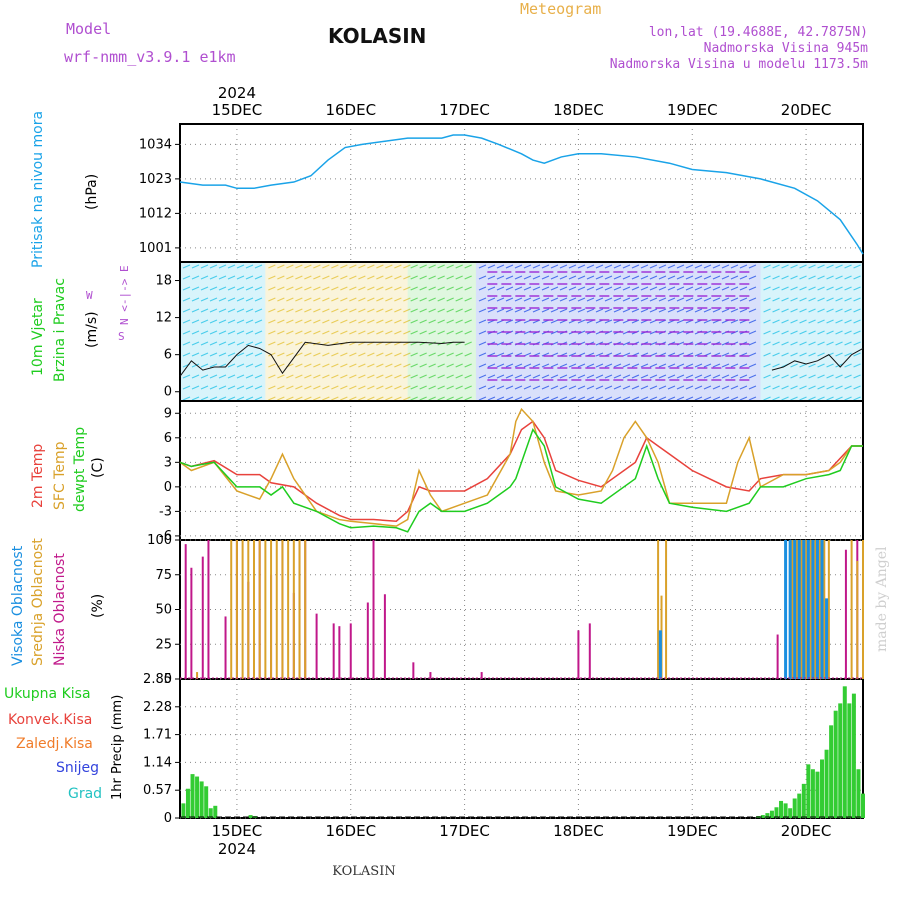 The height and width of the screenshot is (900, 900). Describe the element at coordinates (47, 694) in the screenshot. I see `precip-label-total: Ukupna Kisa` at that location.